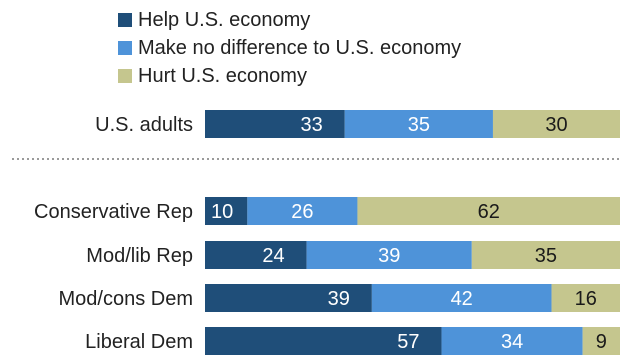 The image size is (625, 356). I want to click on legend-item-help: Help U.S. economy, so click(289, 20).